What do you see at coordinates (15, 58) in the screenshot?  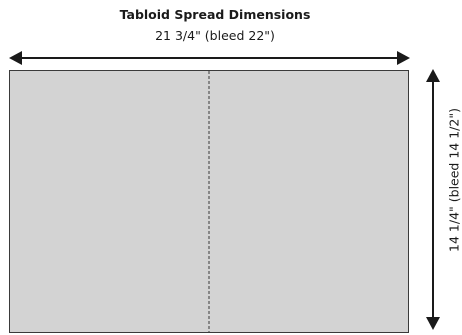 I see `arrowhead-left-icon` at bounding box center [15, 58].